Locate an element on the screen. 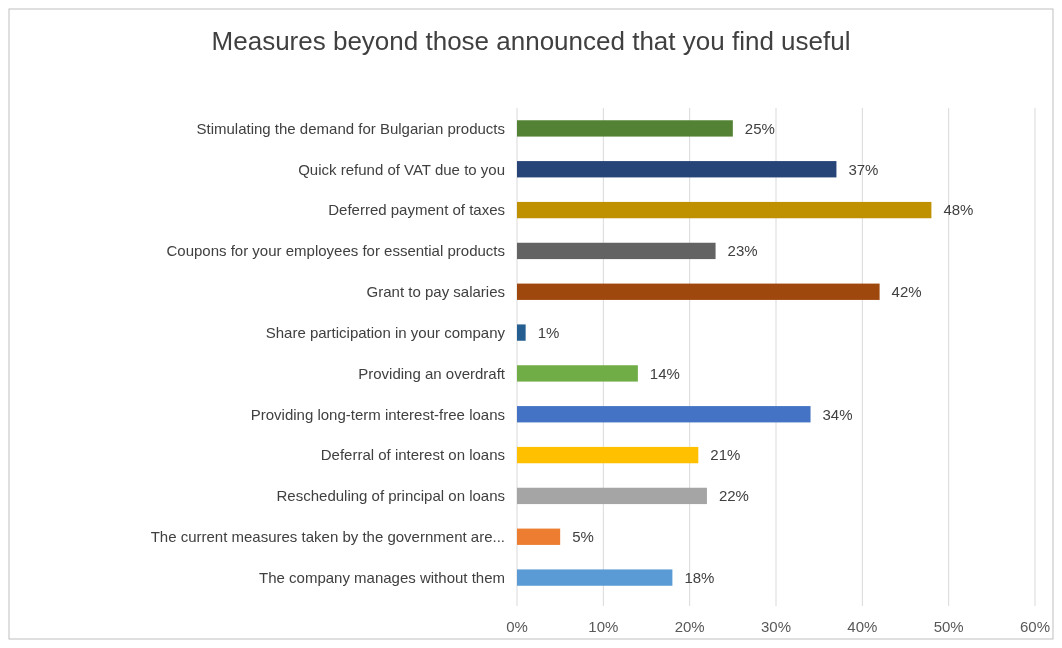 The width and height of the screenshot is (1062, 648). data-label: 1% is located at coordinates (548, 332).